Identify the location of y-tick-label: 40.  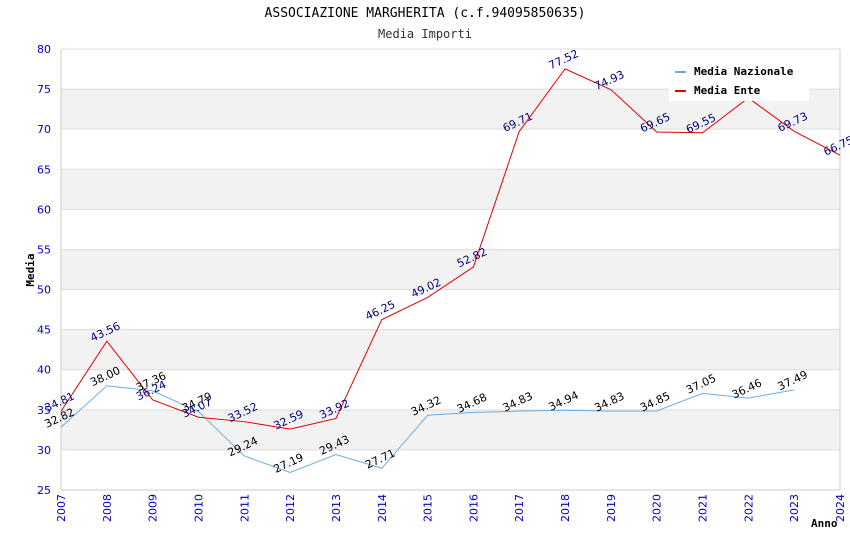
(44, 370).